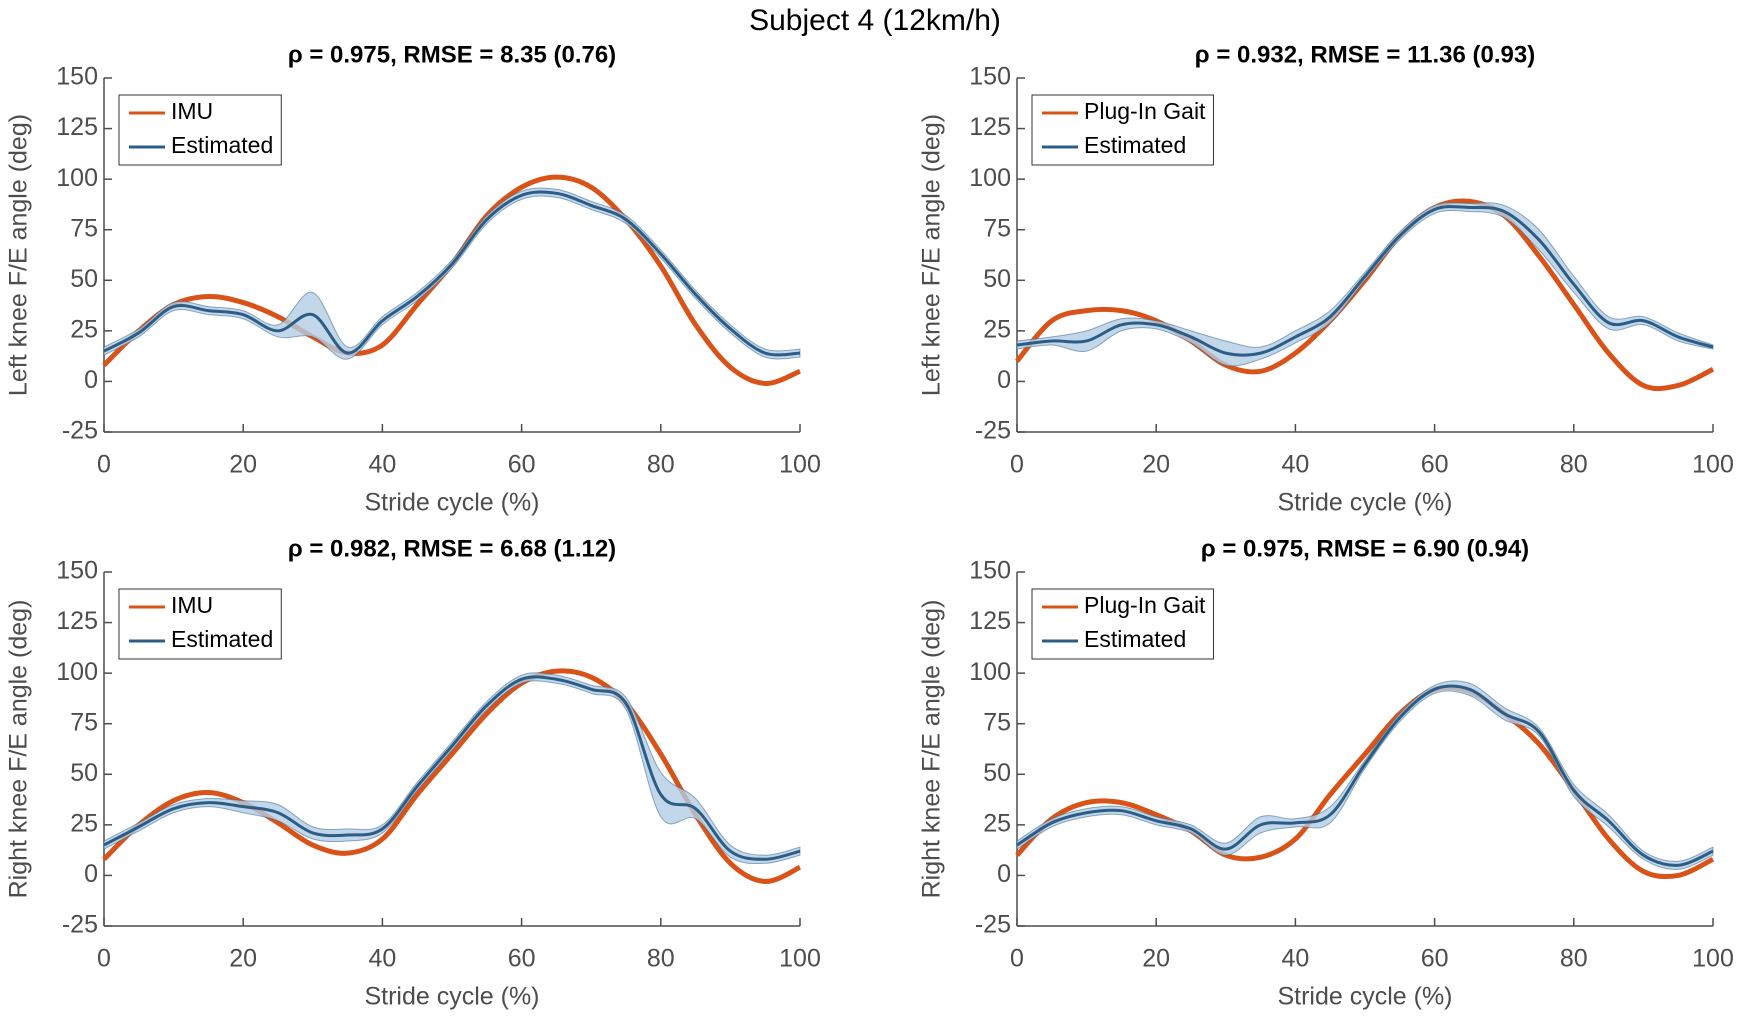  What do you see at coordinates (875, 20) in the screenshot?
I see `figure-title: Subject 4 (12km/h)` at bounding box center [875, 20].